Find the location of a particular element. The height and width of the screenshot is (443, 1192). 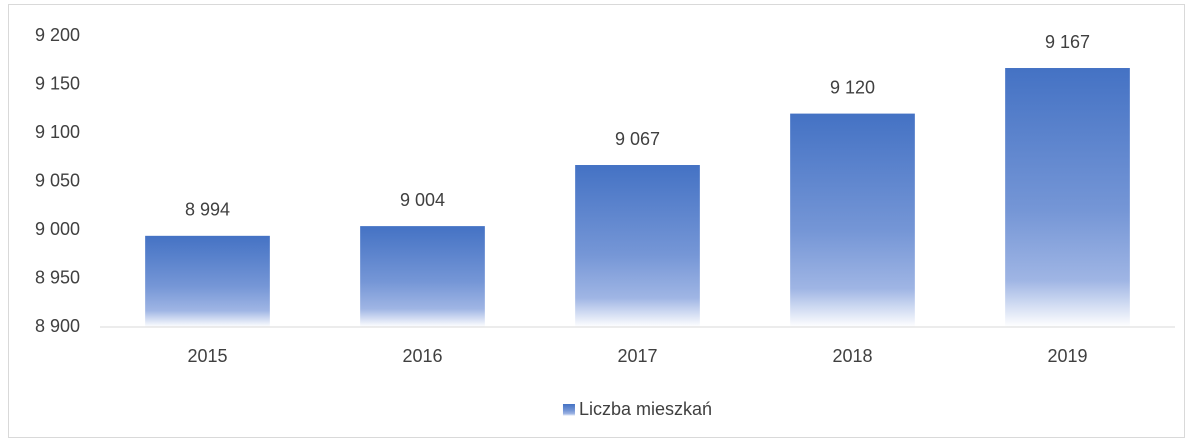

legend-label: Liczba mieszkań is located at coordinates (645, 409).